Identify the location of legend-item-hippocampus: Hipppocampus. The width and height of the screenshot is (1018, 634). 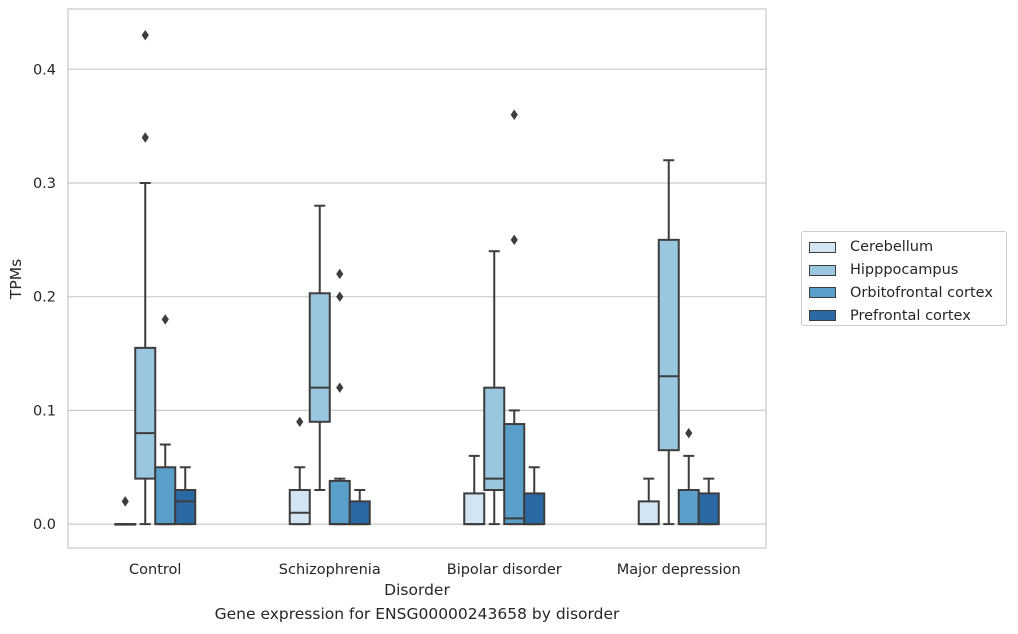
(907, 270).